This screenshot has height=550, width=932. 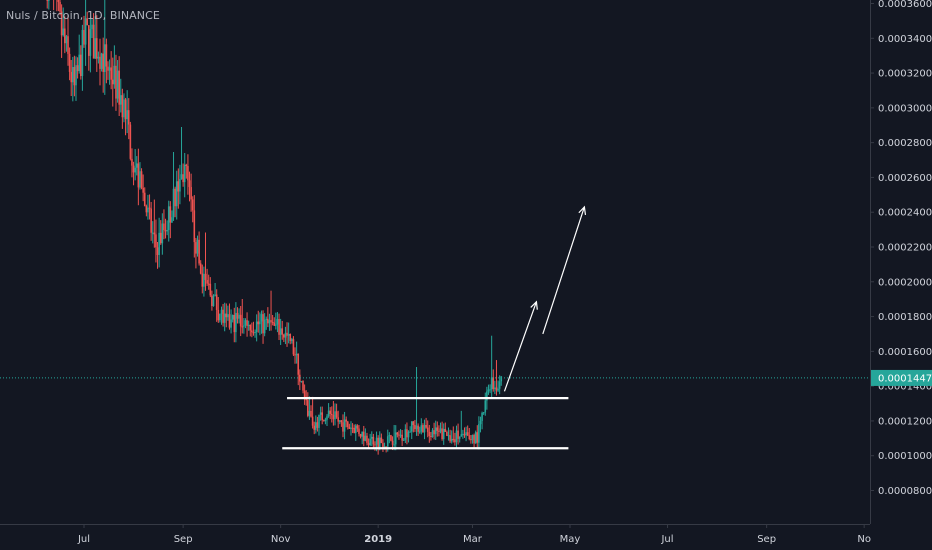 What do you see at coordinates (905, 378) in the screenshot?
I see `last-price-label: 0.00014472` at bounding box center [905, 378].